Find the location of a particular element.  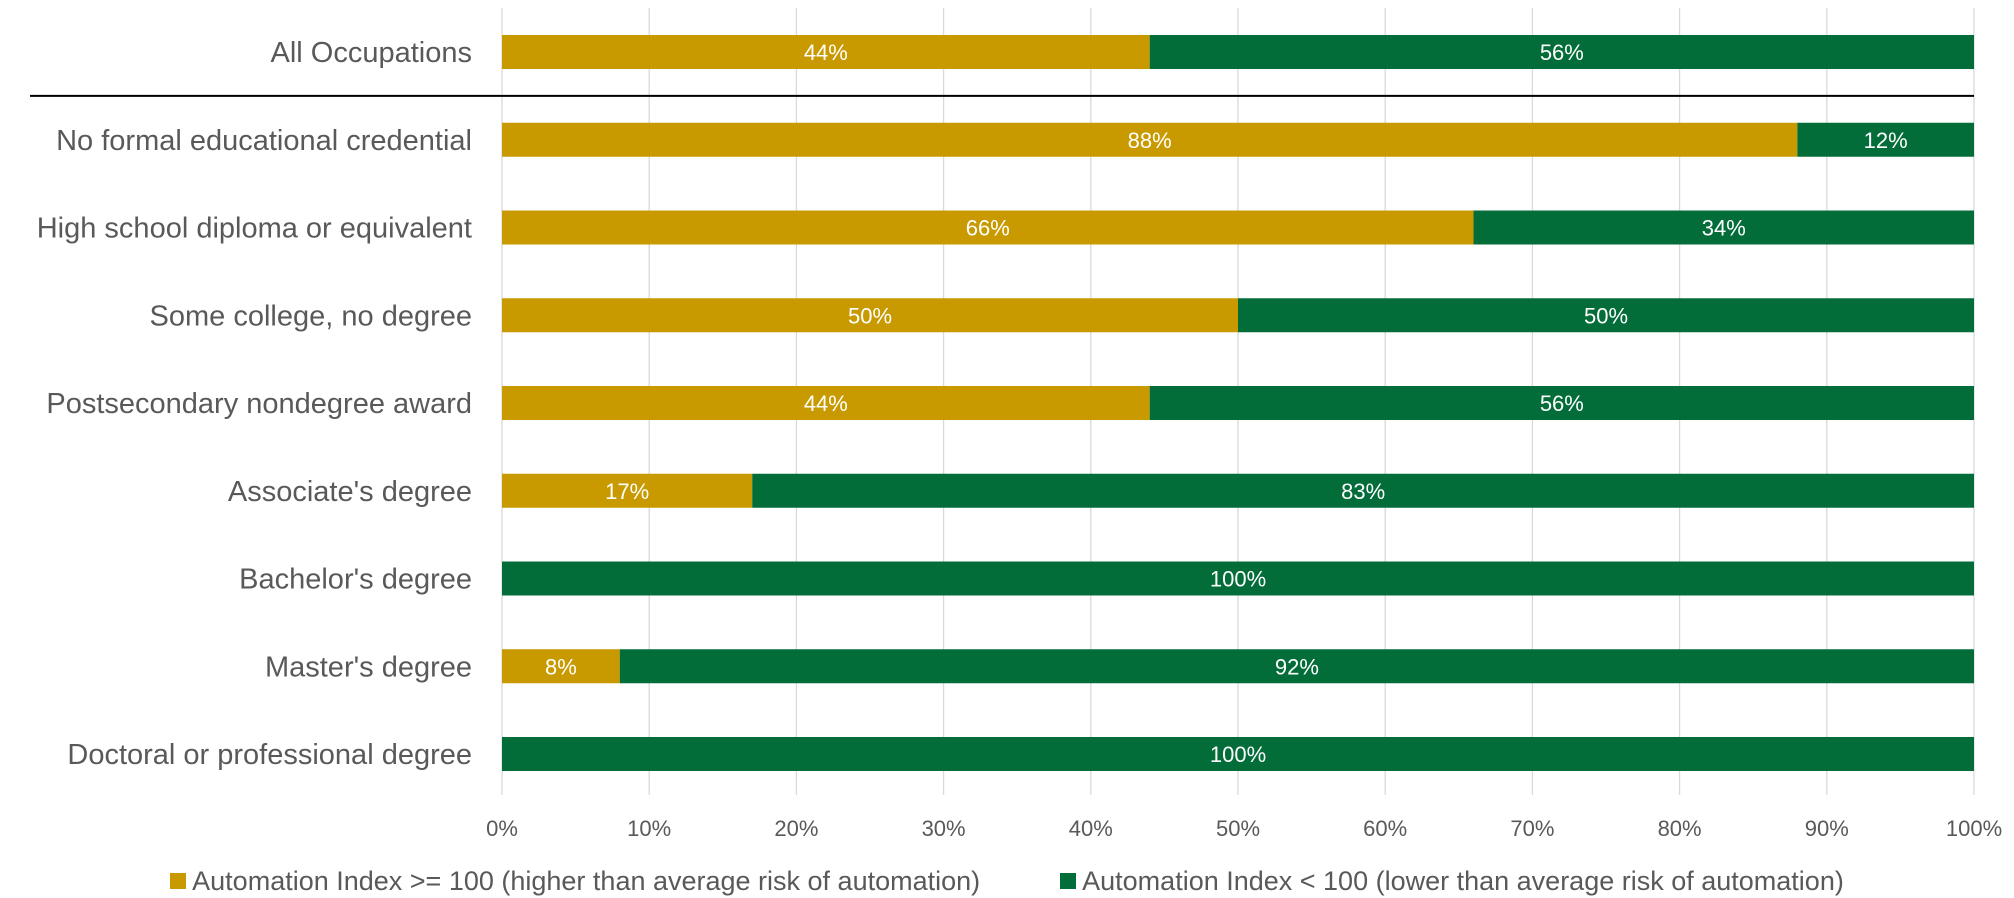

data-label: 8% is located at coordinates (561, 666).